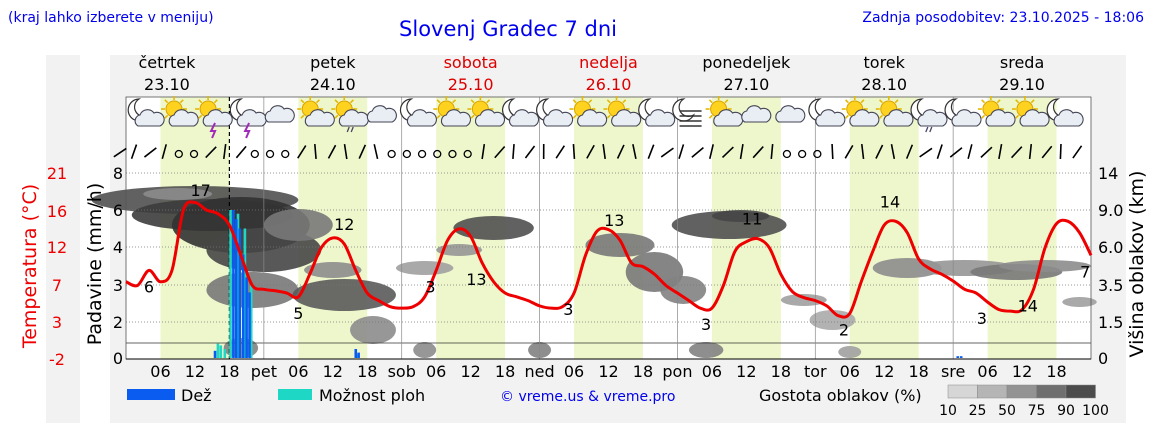 The image size is (1152, 443). Describe the element at coordinates (471, 84) in the screenshot. I see `day-date: 25.10` at that location.